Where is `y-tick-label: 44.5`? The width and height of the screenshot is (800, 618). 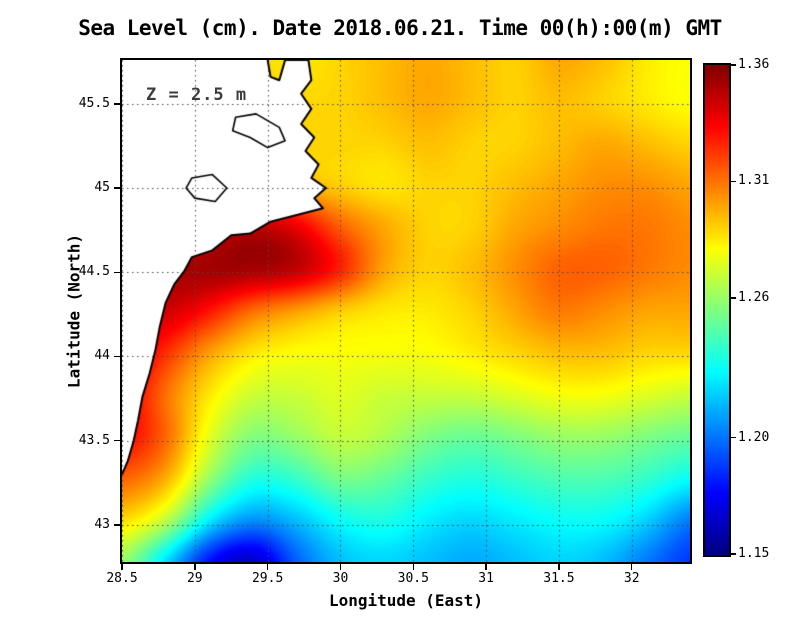
y-tick-label: 44.5 is located at coordinates (94, 272).